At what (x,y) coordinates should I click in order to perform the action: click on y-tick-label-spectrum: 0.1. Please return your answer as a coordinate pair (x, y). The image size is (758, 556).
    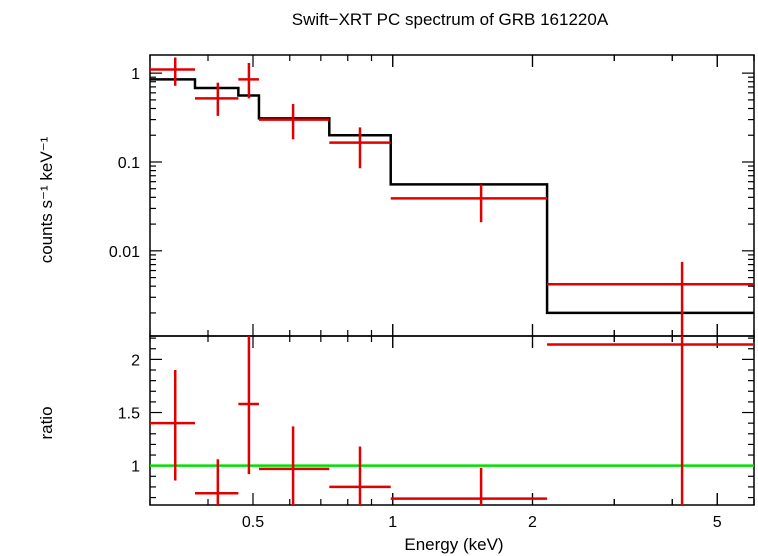
    Looking at the image, I should click on (129, 163).